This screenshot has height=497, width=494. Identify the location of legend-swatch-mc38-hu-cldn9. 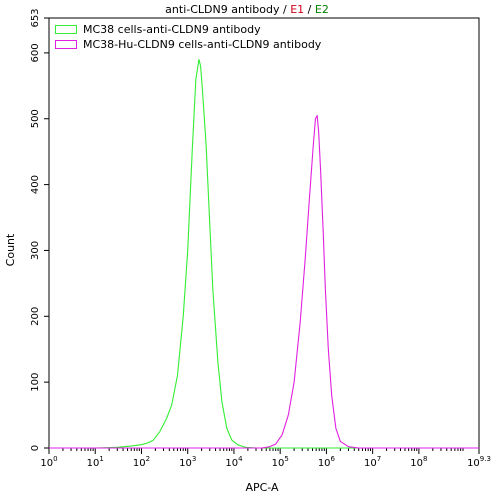
(66, 44).